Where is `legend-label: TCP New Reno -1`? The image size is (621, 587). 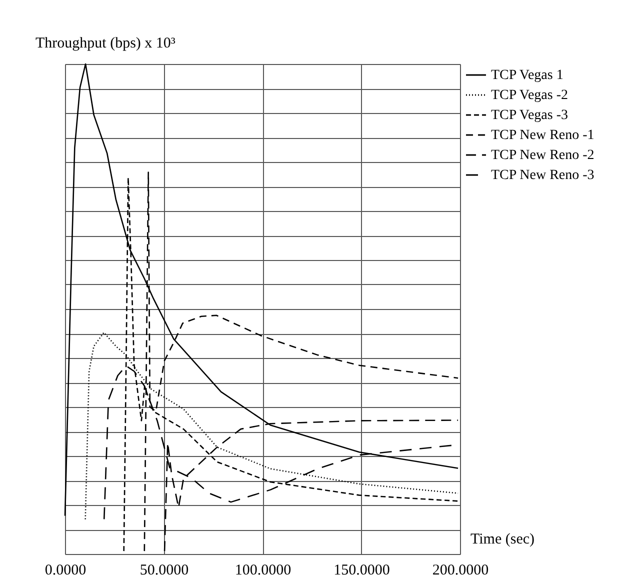
legend-label: TCP New Reno -1 is located at coordinates (542, 135).